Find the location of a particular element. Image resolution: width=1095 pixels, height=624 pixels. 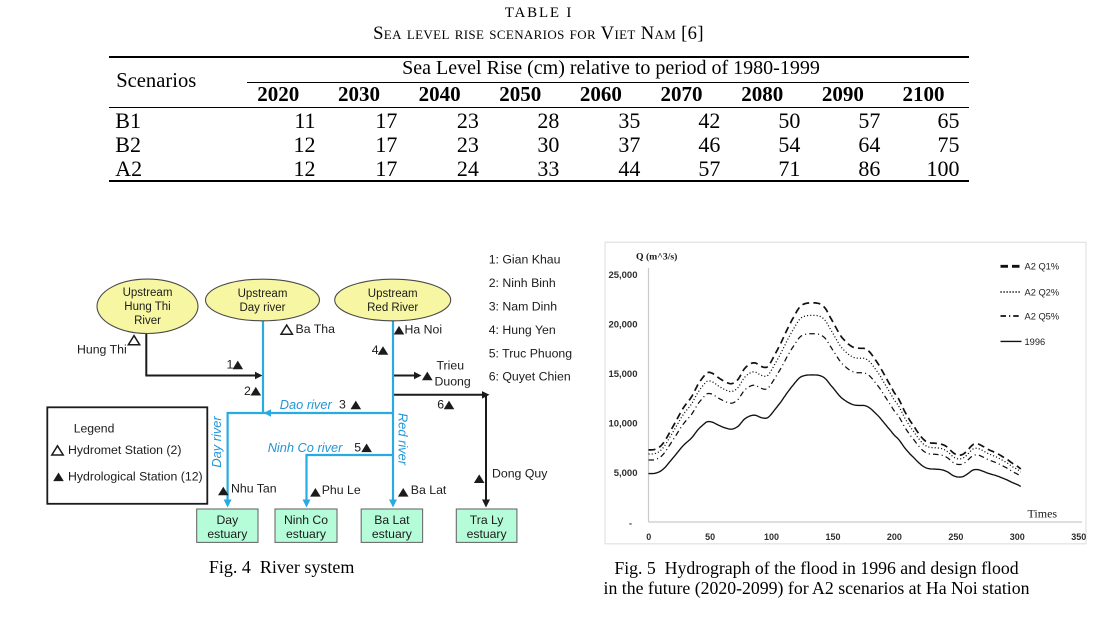

svg-text: Times is located at coordinates (1043, 514).